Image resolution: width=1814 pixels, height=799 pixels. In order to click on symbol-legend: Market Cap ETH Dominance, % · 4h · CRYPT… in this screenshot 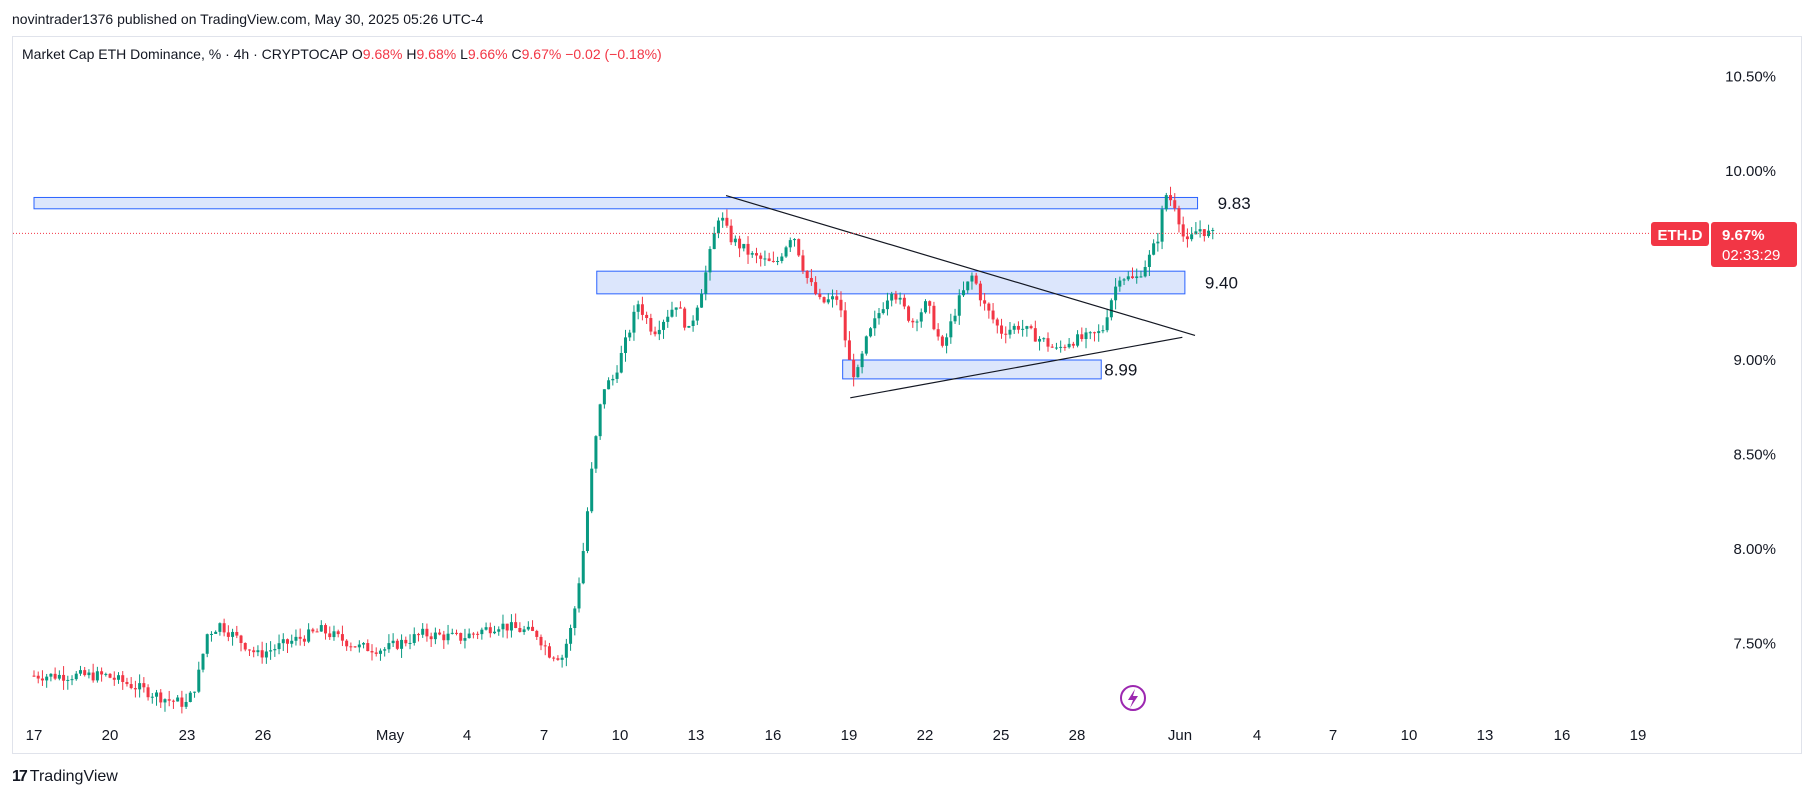, I will do `click(342, 54)`.